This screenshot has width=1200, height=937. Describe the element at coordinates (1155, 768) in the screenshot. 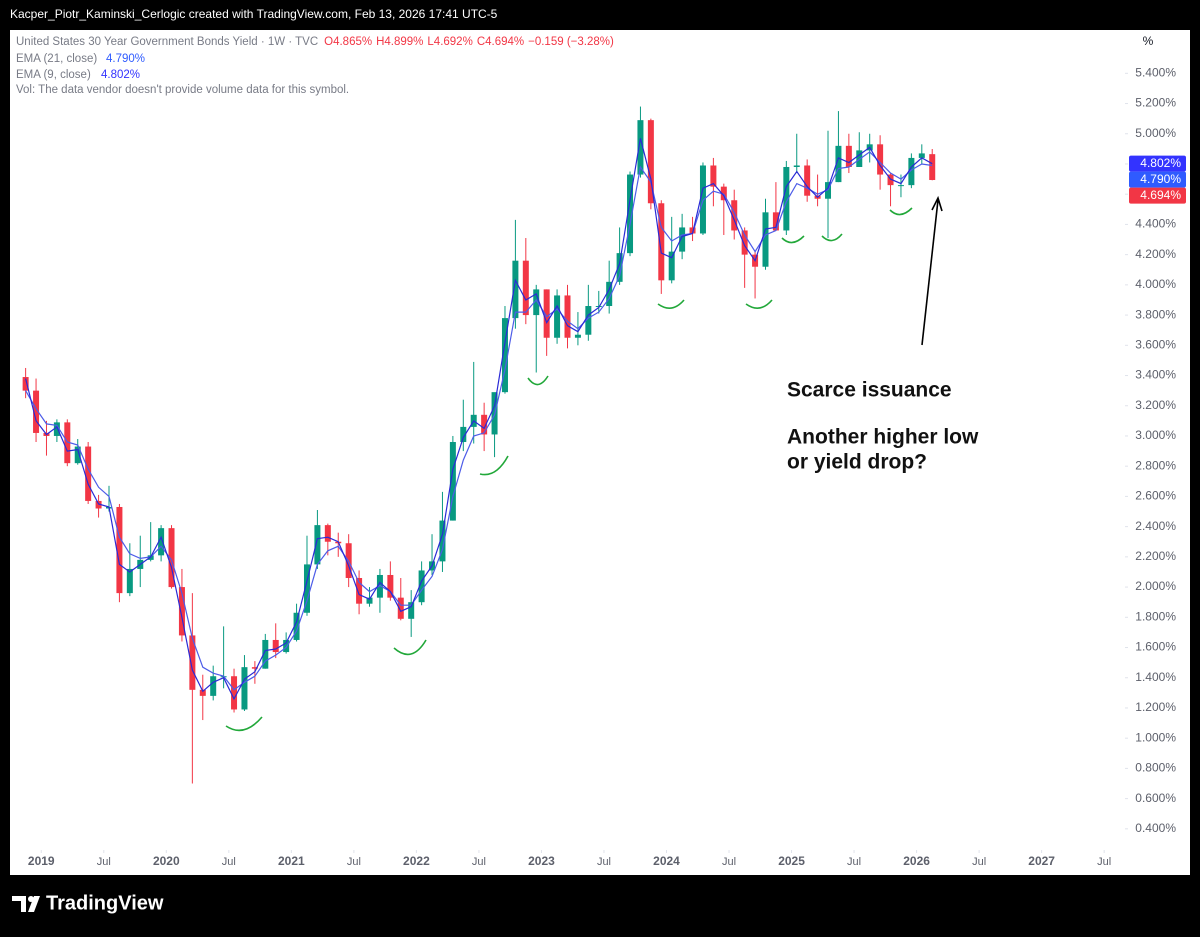

I see `y-tick-label: 0.800%` at that location.